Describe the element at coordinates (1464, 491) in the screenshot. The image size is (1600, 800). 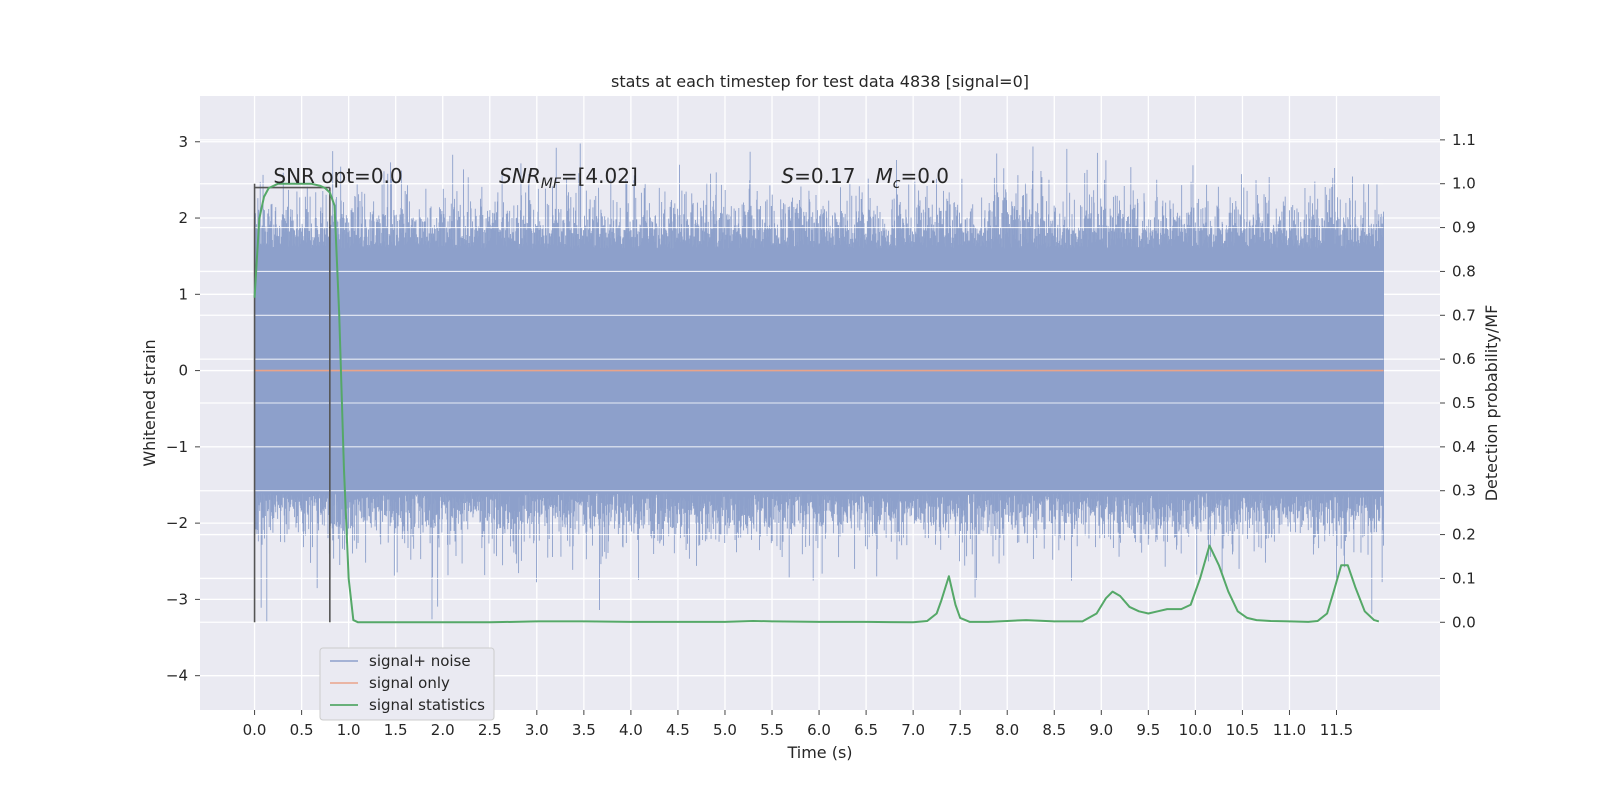
I see `y2-tick-label: 0.3` at that location.